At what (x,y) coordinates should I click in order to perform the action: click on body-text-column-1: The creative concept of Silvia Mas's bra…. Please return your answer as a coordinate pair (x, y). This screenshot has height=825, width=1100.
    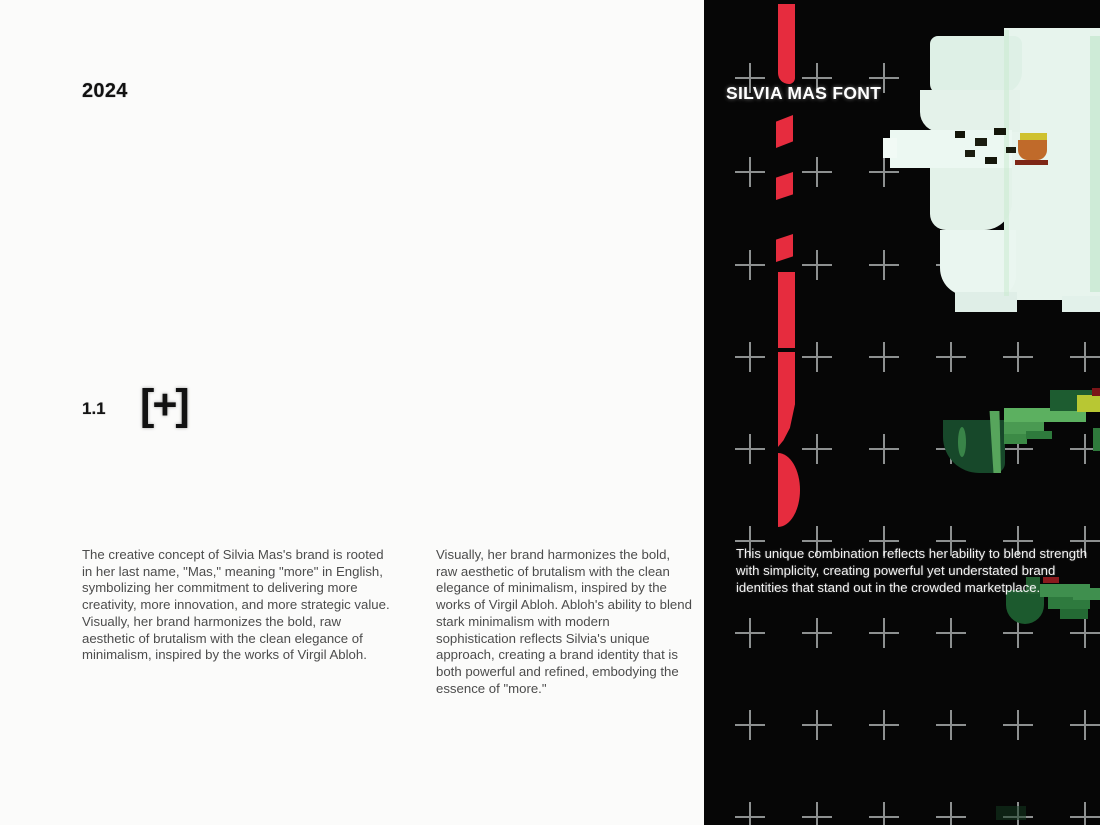
    Looking at the image, I should click on (236, 605).